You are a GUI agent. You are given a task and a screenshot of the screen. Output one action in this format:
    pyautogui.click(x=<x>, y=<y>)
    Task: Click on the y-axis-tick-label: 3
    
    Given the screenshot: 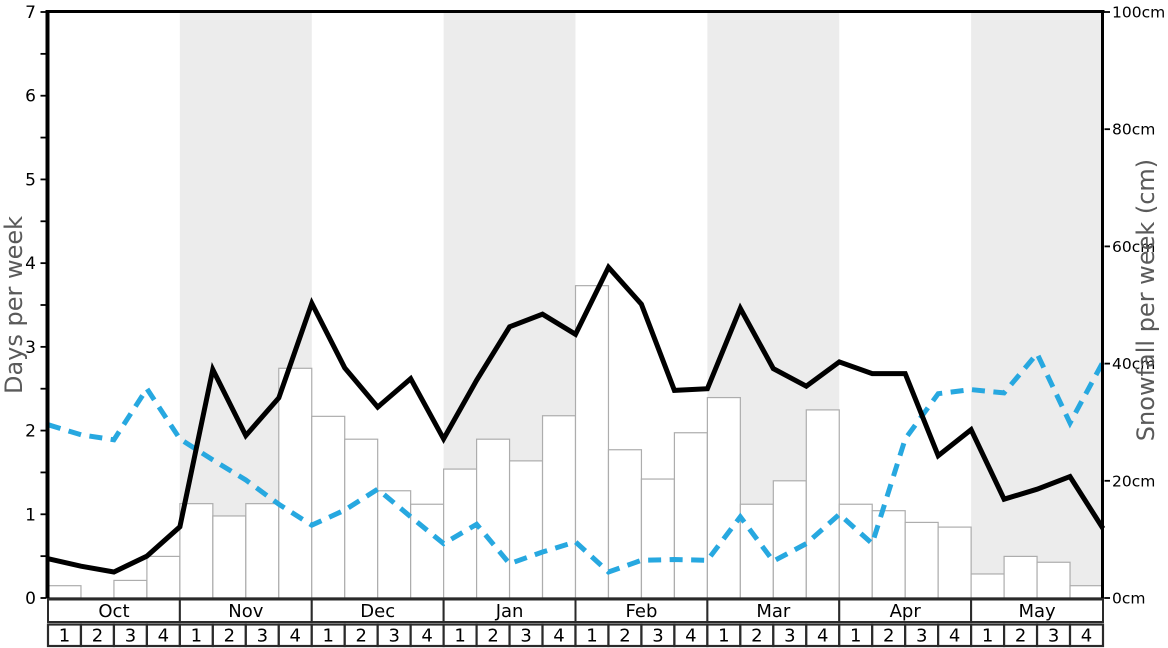 What is the action you would take?
    pyautogui.click(x=30, y=348)
    